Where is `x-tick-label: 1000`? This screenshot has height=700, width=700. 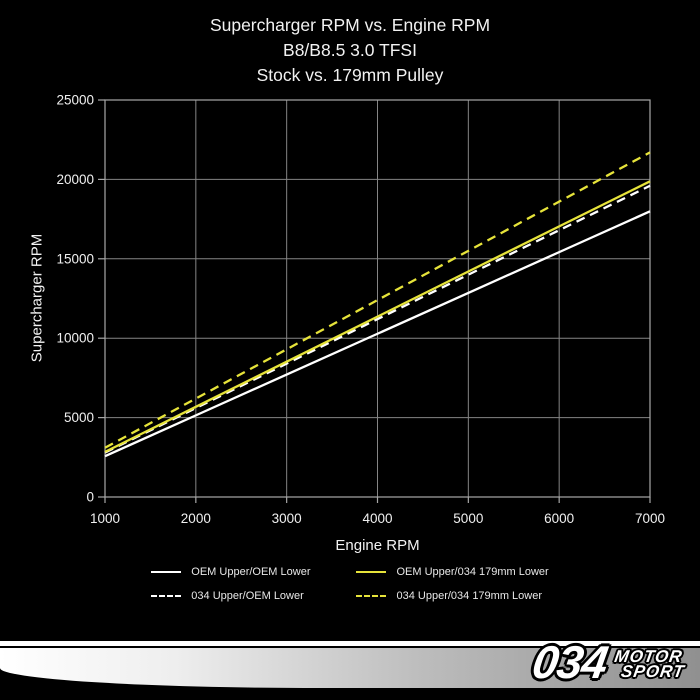
x-tick-label: 1000 is located at coordinates (105, 518).